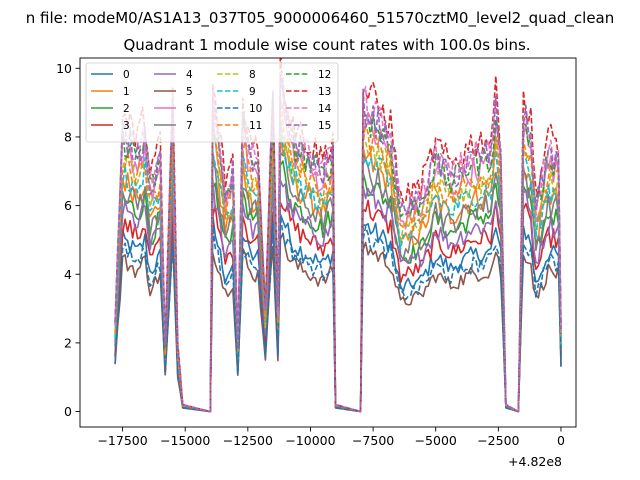 Image resolution: width=640 pixels, height=480 pixels. I want to click on legend-label-11: 11, so click(255, 126).